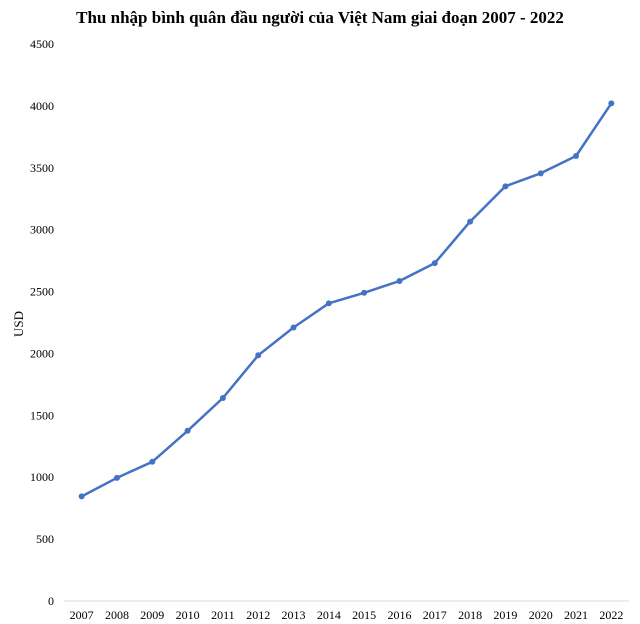 Image resolution: width=640 pixels, height=624 pixels. What do you see at coordinates (505, 615) in the screenshot?
I see `x-tick-label: 2019` at bounding box center [505, 615].